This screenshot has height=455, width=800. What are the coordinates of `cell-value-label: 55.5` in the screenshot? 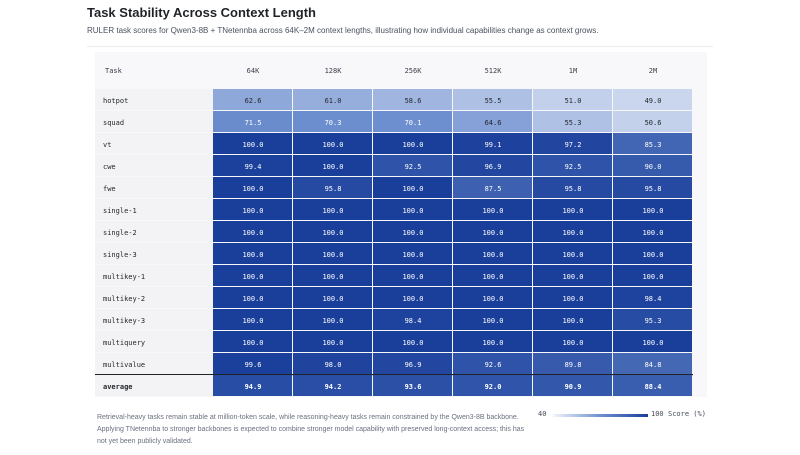 It's located at (493, 101).